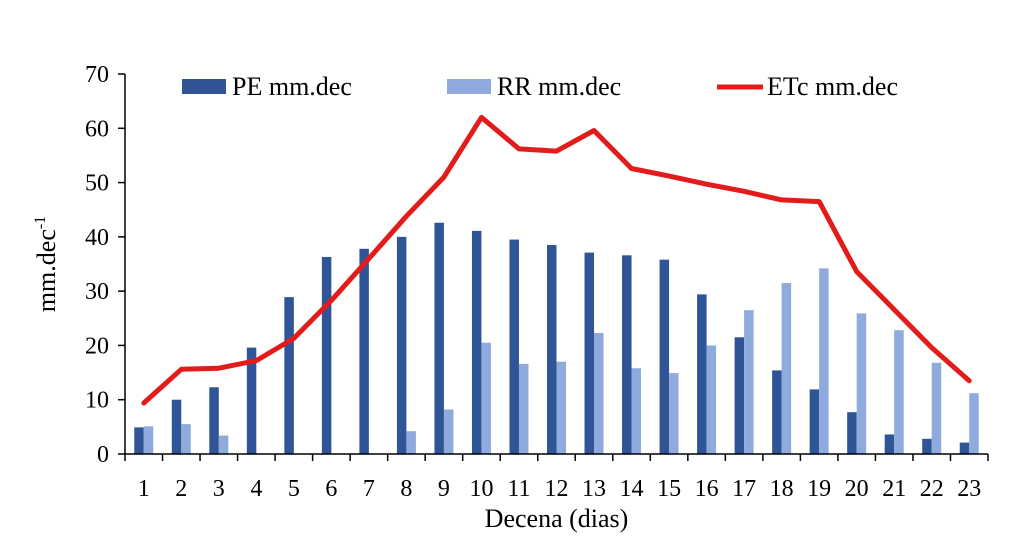 The height and width of the screenshot is (549, 1033). I want to click on legend-etc: ETc mm.dec, so click(807, 86).